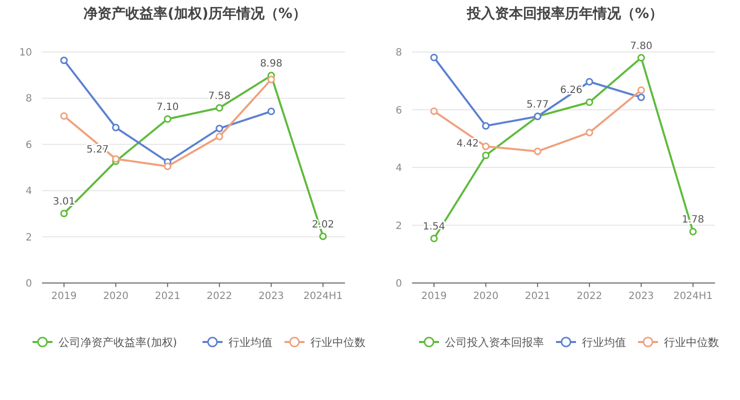  Describe the element at coordinates (25, 53) in the screenshot. I see `y-tick-label: 10` at that location.